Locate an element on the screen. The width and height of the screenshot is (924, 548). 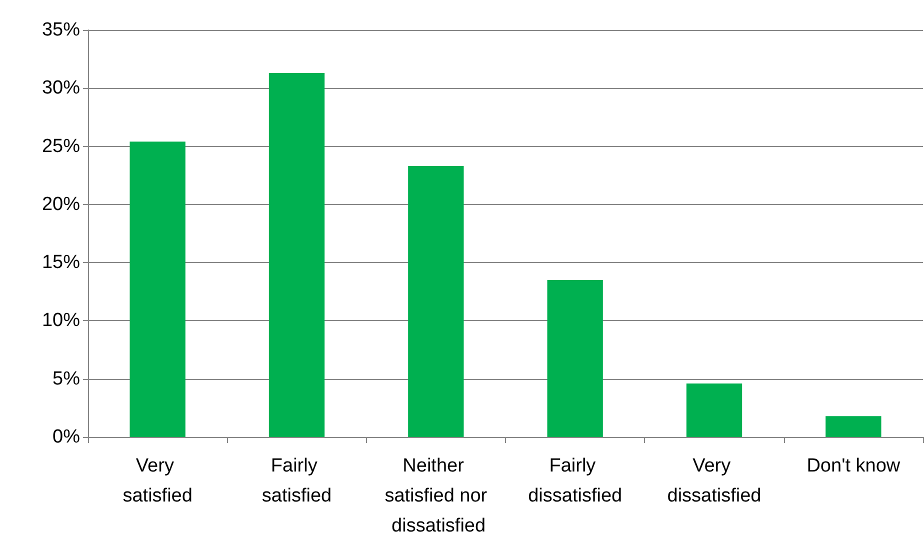
y-tick-label: 0% is located at coordinates (66, 437).